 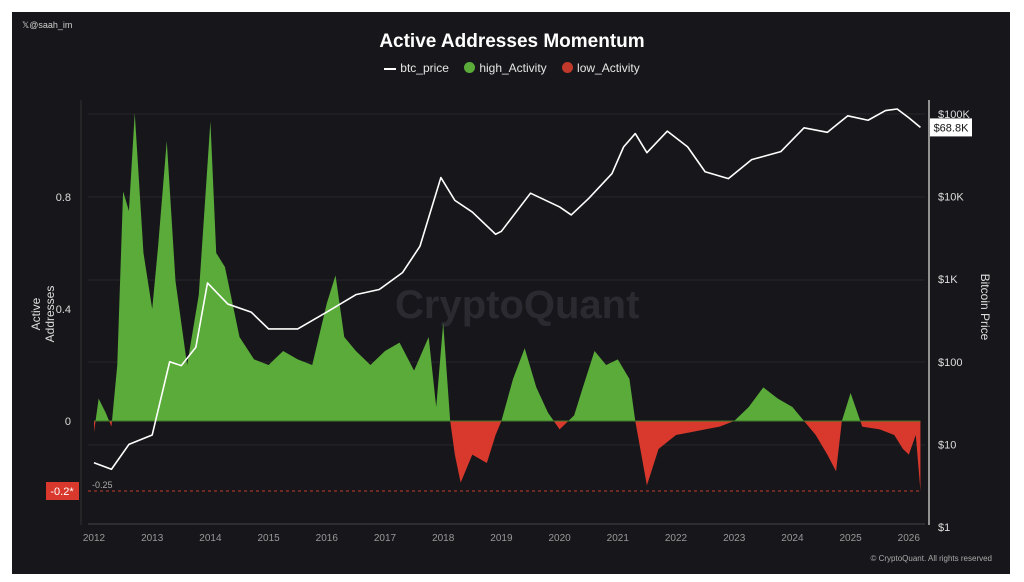 I want to click on x-tick-label: 2018, so click(x=443, y=538).